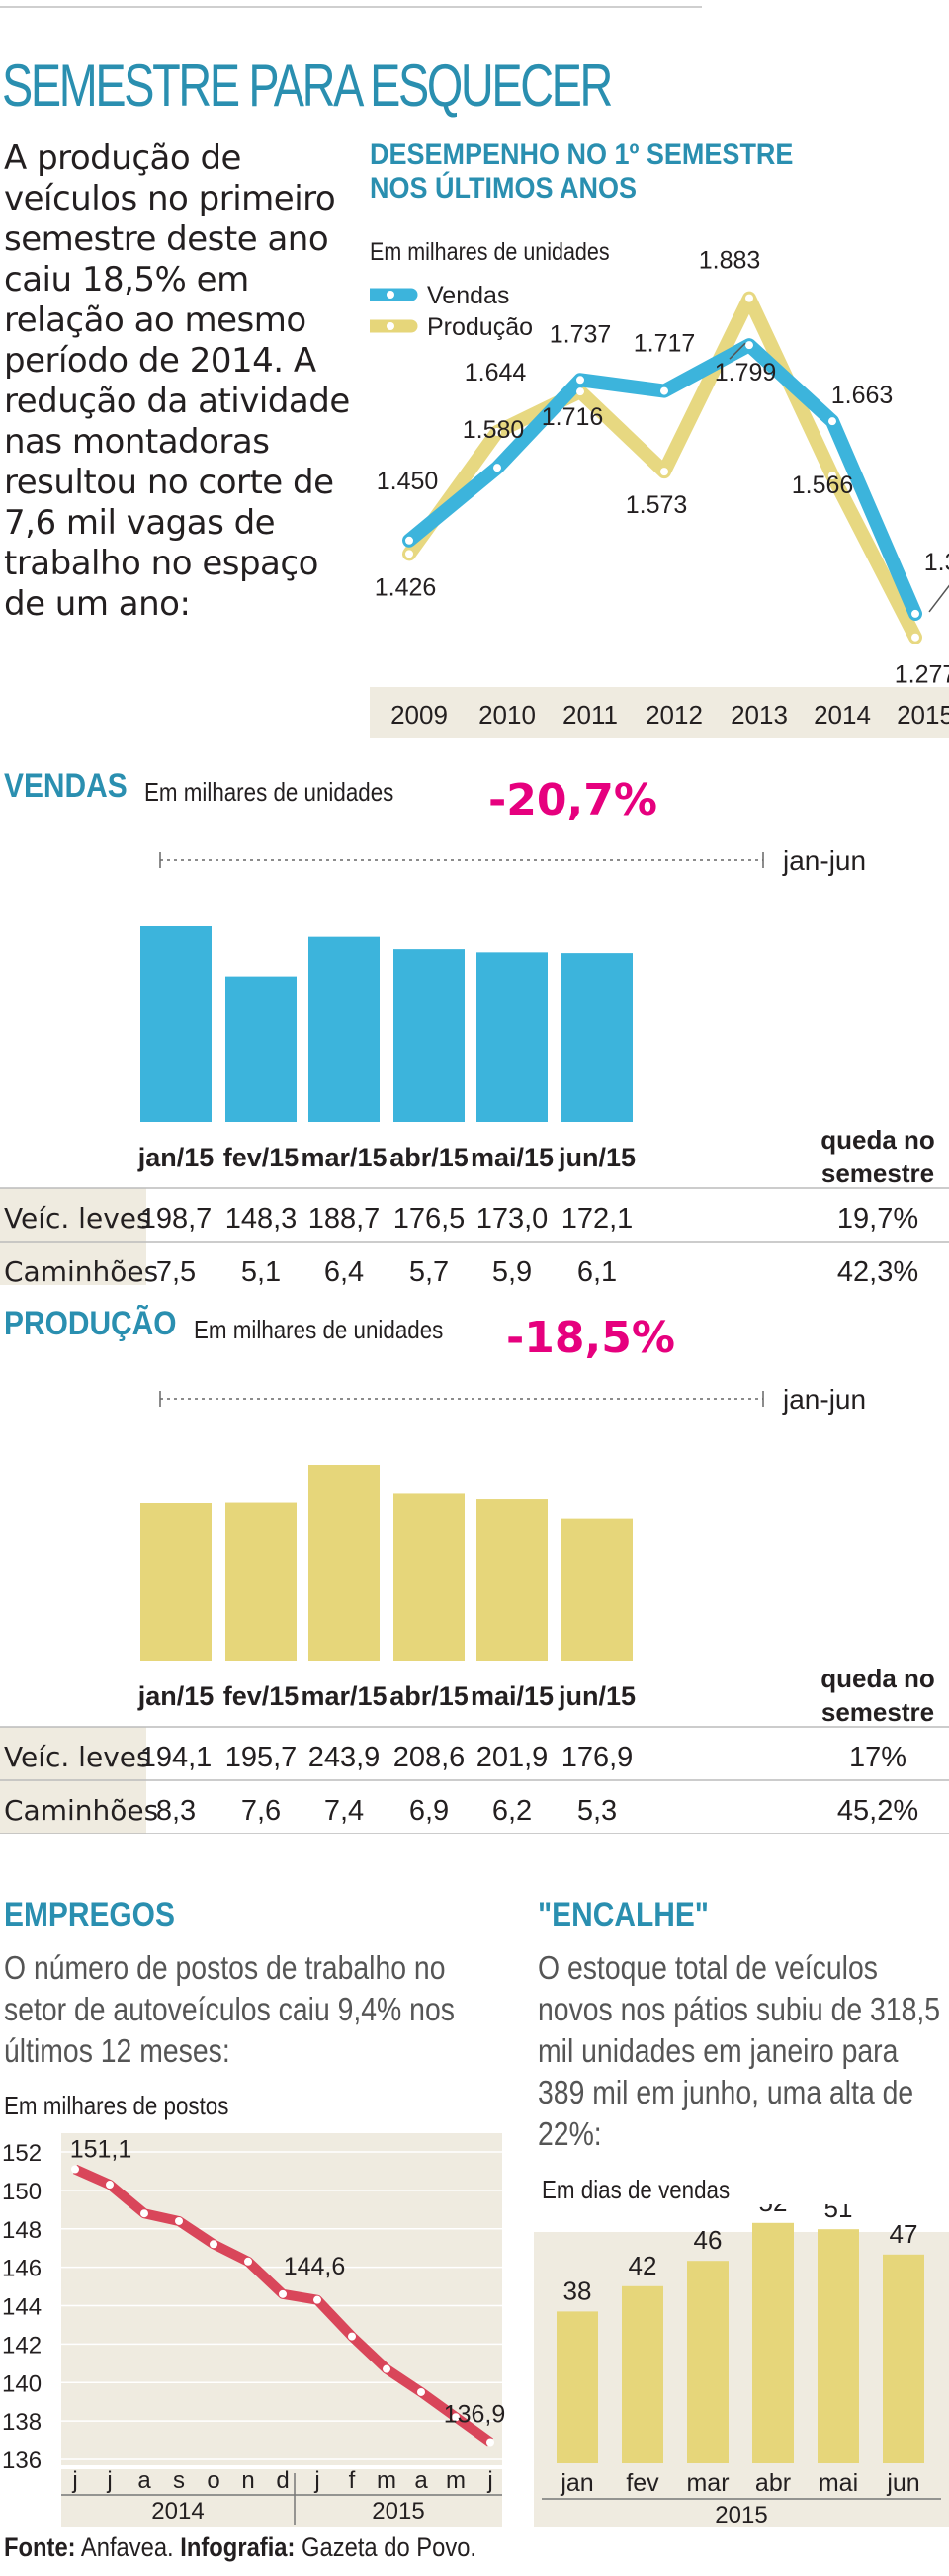 The image size is (949, 2576). Describe the element at coordinates (40, 2547) in the screenshot. I see `source-label: Fonte:` at that location.